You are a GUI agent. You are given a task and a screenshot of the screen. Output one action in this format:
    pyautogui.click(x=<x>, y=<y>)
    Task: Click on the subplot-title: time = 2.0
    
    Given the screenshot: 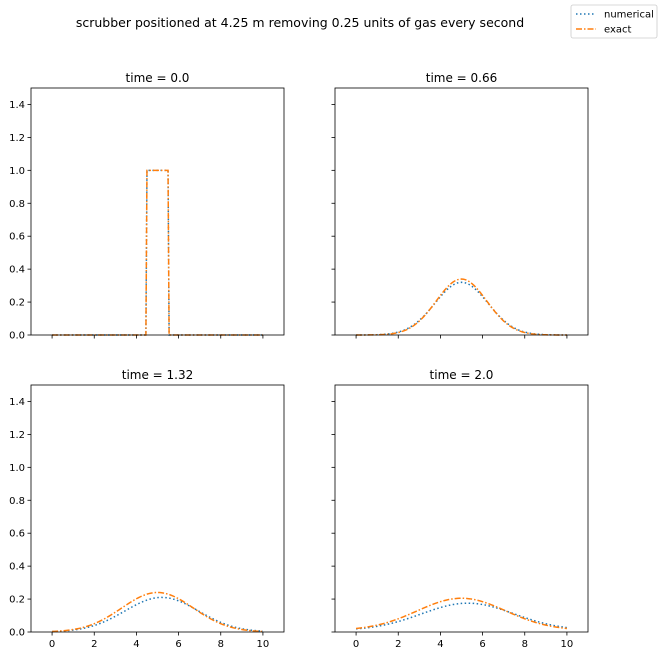 What is the action you would take?
    pyautogui.click(x=462, y=375)
    